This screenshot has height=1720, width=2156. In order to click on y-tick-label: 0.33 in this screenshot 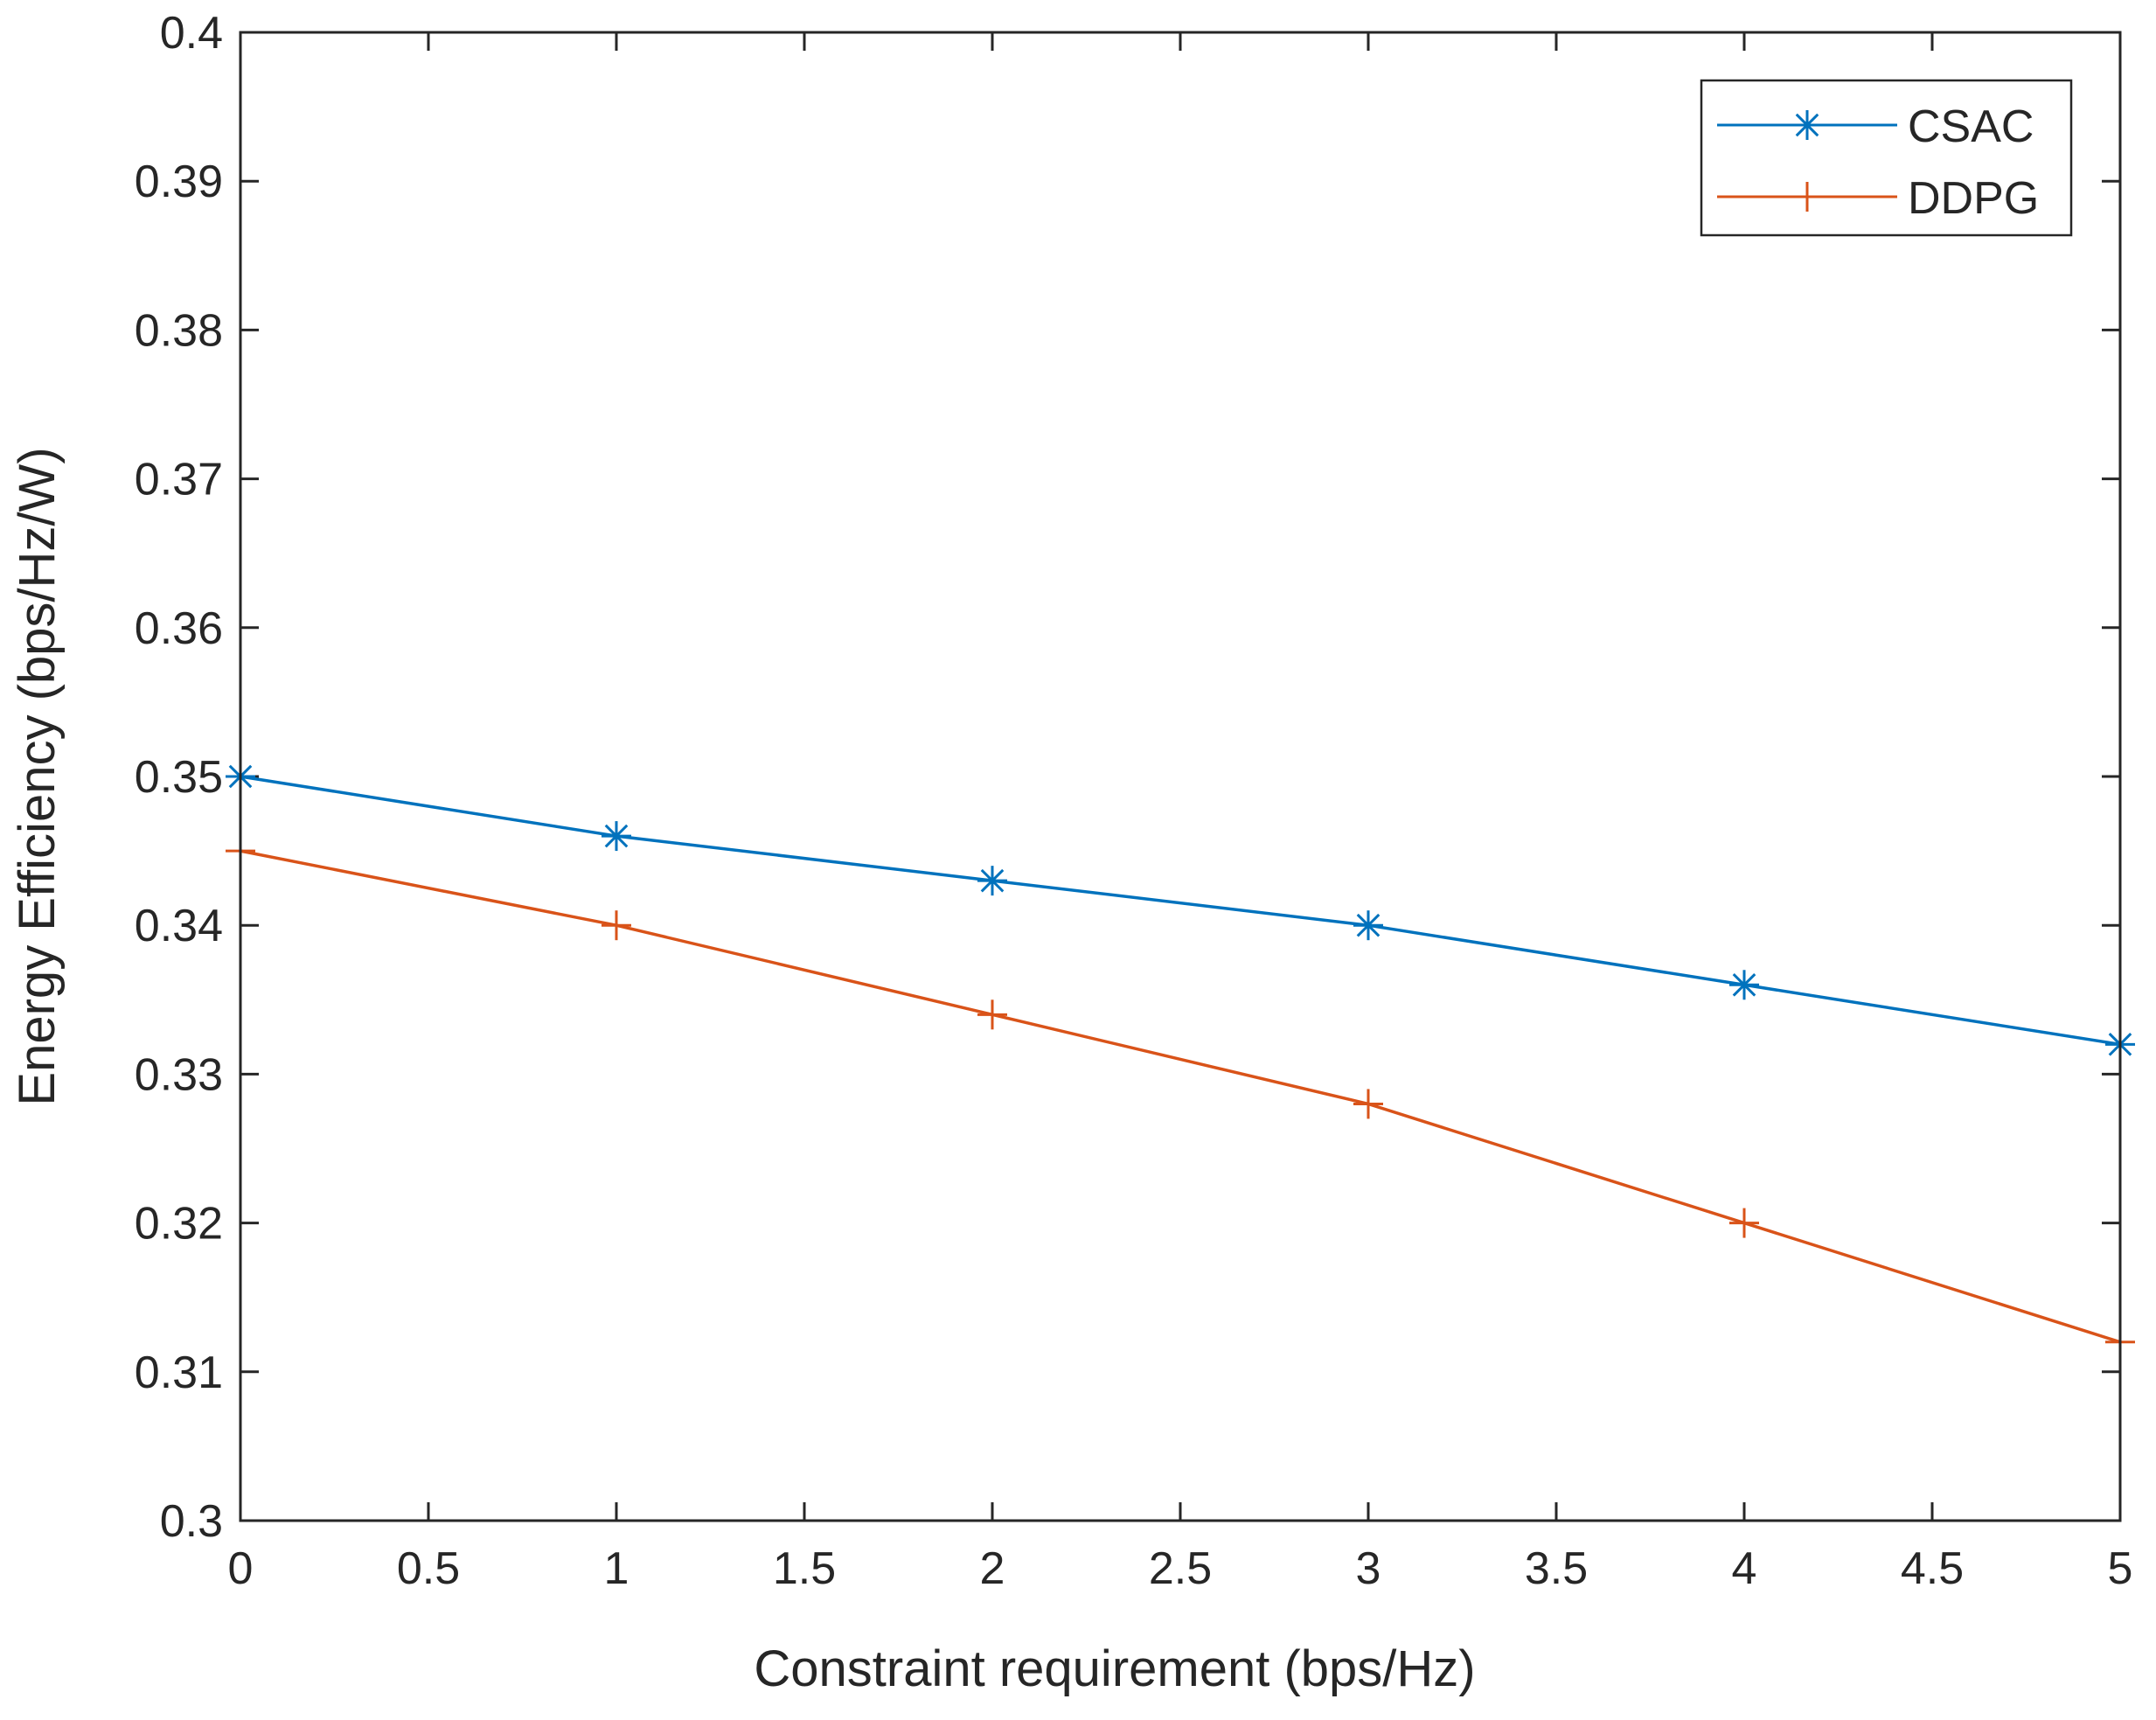, I will do `click(179, 1074)`.